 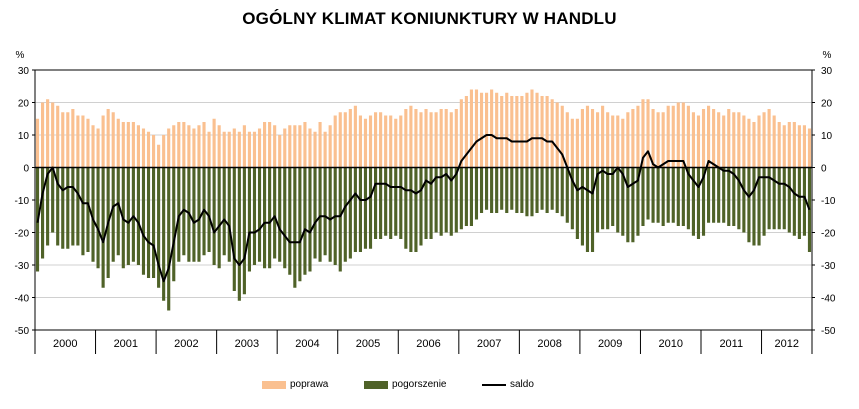 I want to click on y-tick-label-left: 10, so click(x=24, y=136).